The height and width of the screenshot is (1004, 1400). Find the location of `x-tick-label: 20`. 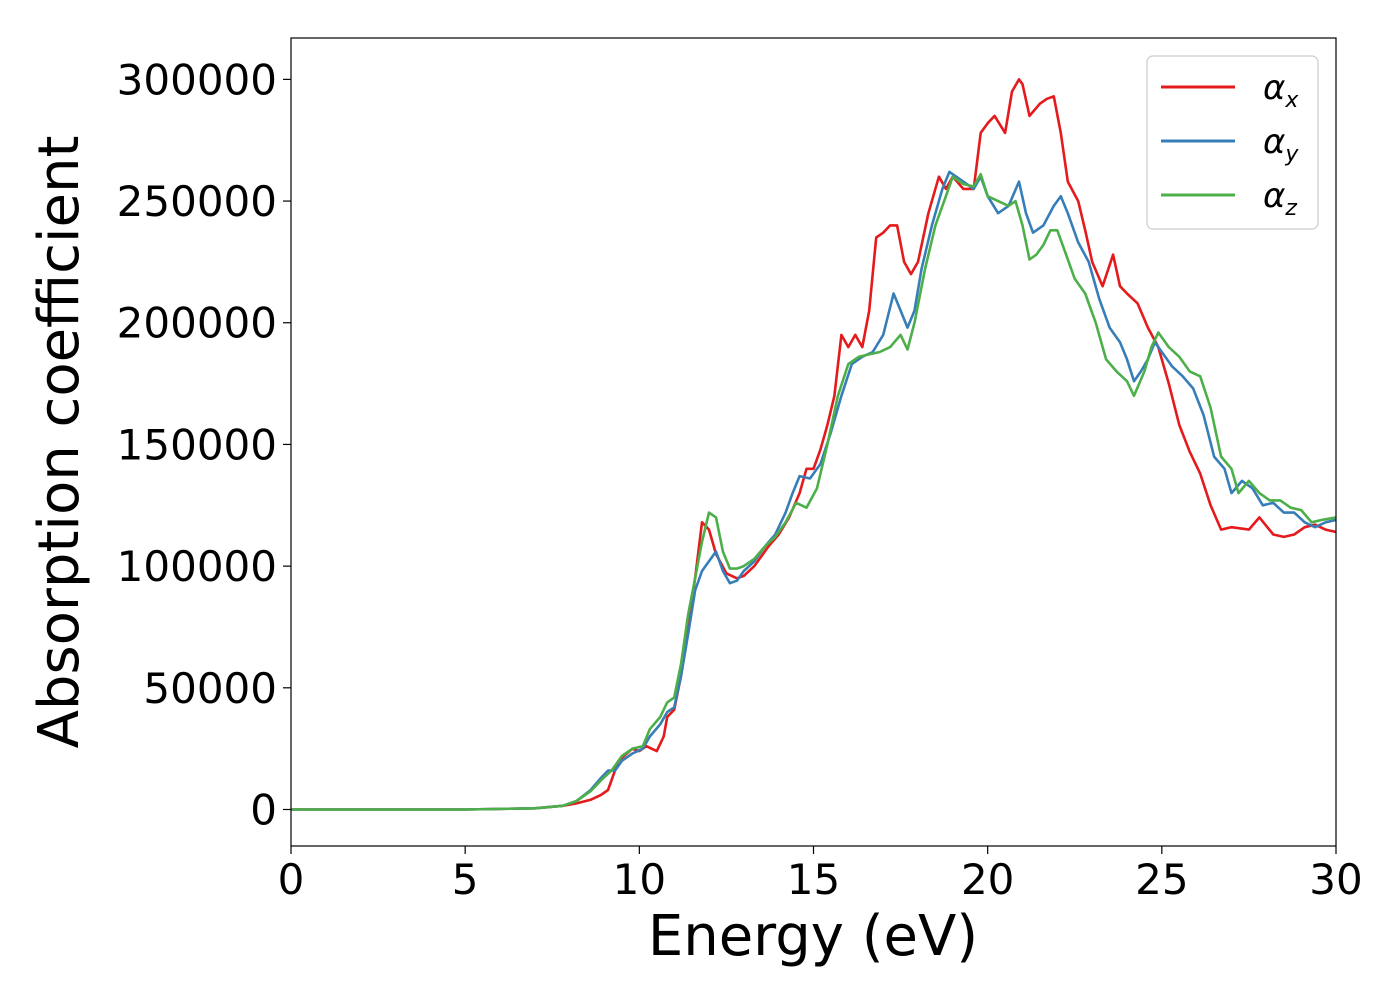

x-tick-label: 20 is located at coordinates (987, 879).